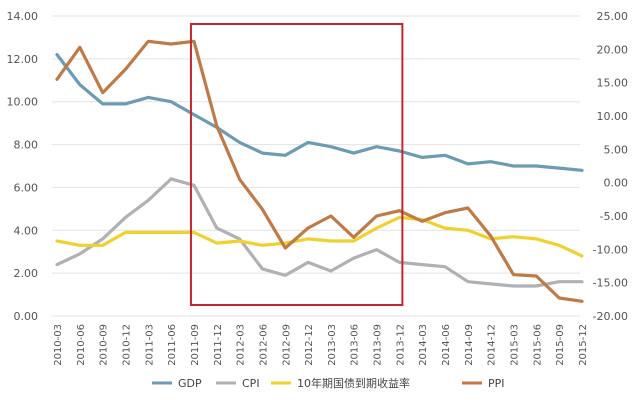 Image resolution: width=640 pixels, height=409 pixels. I want to click on left-tick-label: 2.00, so click(26, 273).